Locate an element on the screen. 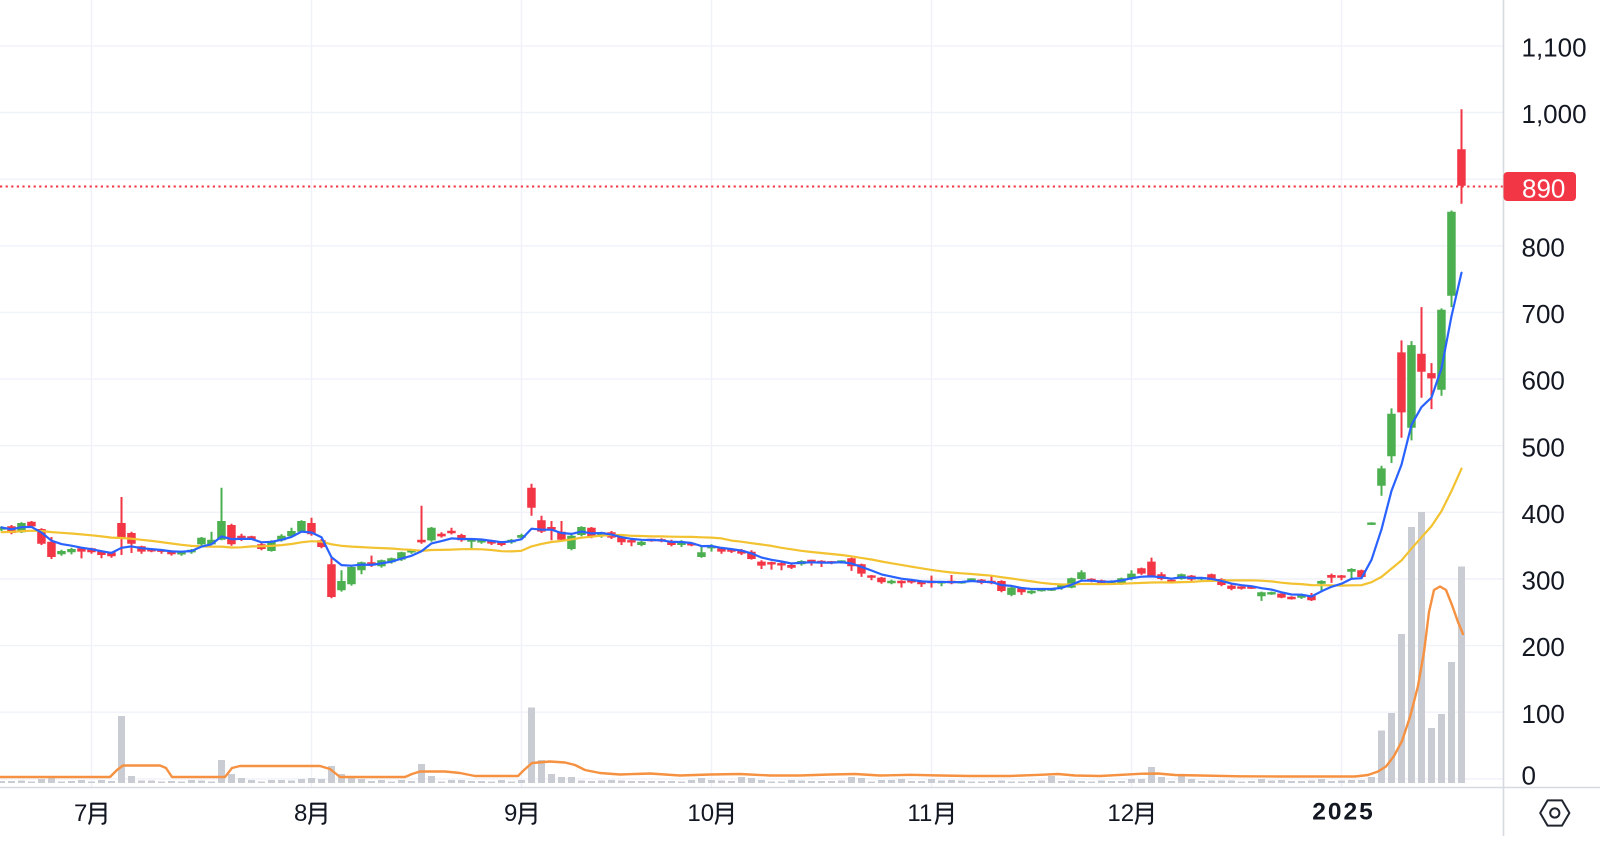 Image resolution: width=1600 pixels, height=841 pixels. svg-text: 9 is located at coordinates (510, 813).